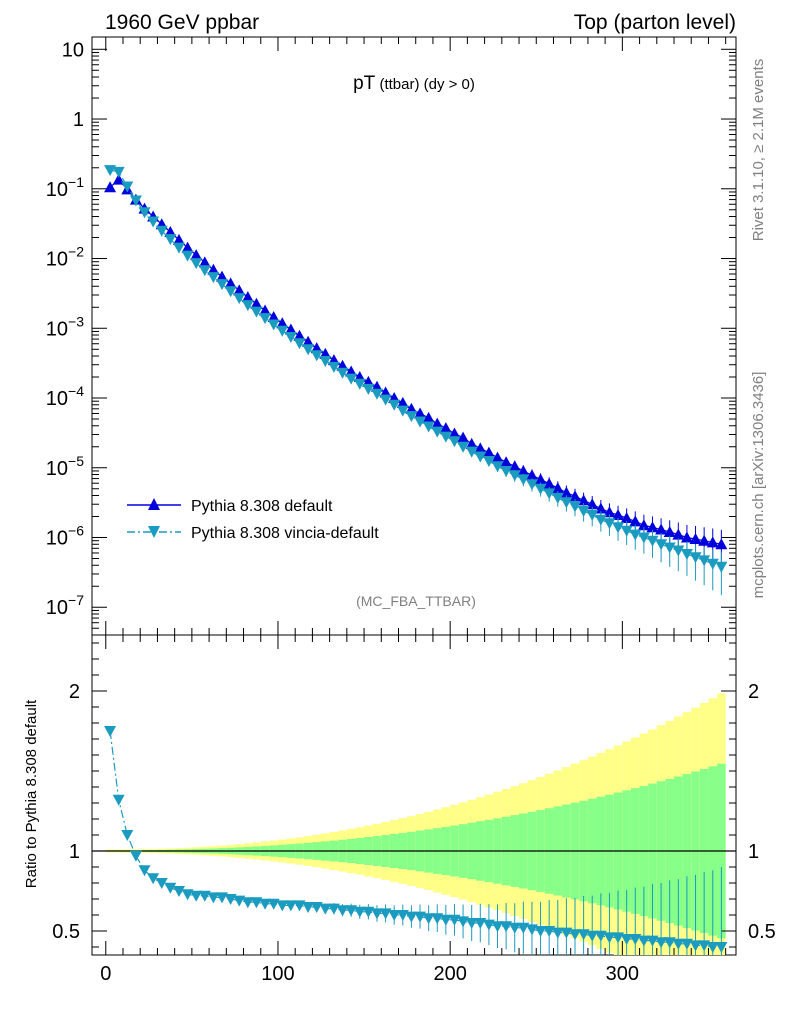 The width and height of the screenshot is (786, 1024). I want to click on header-left: 1960 GeV ppbar, so click(182, 22).